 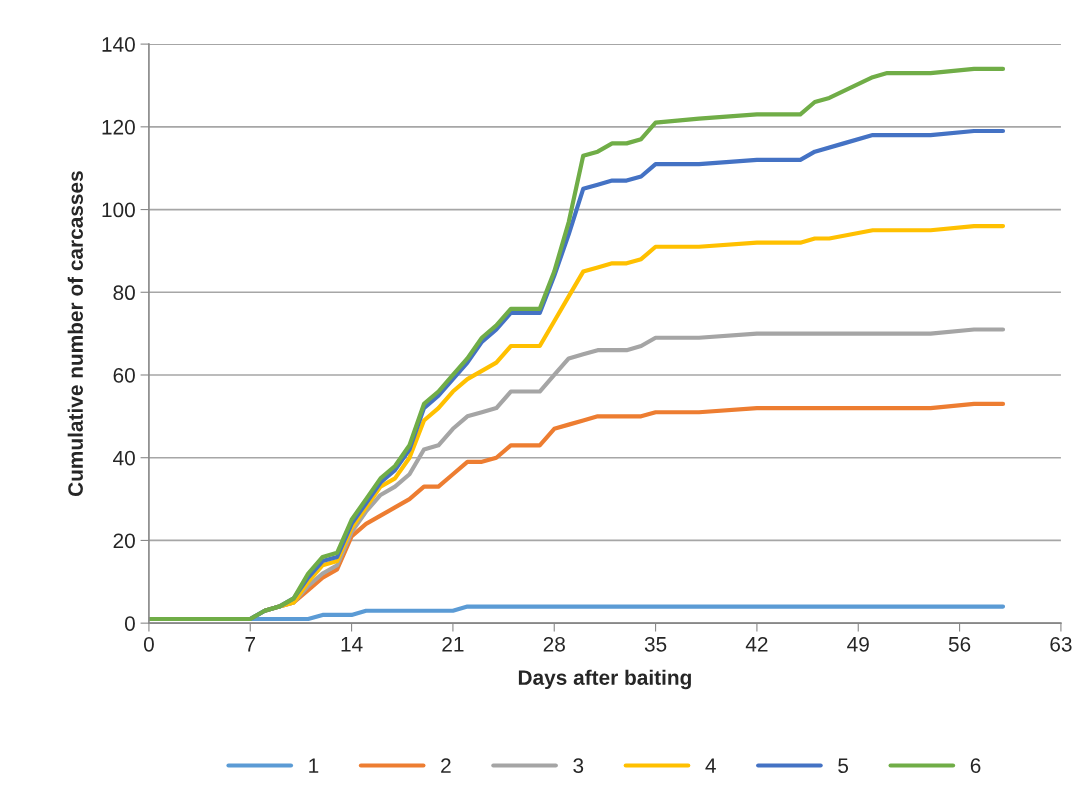 I want to click on legend-label: 6, so click(x=975, y=766).